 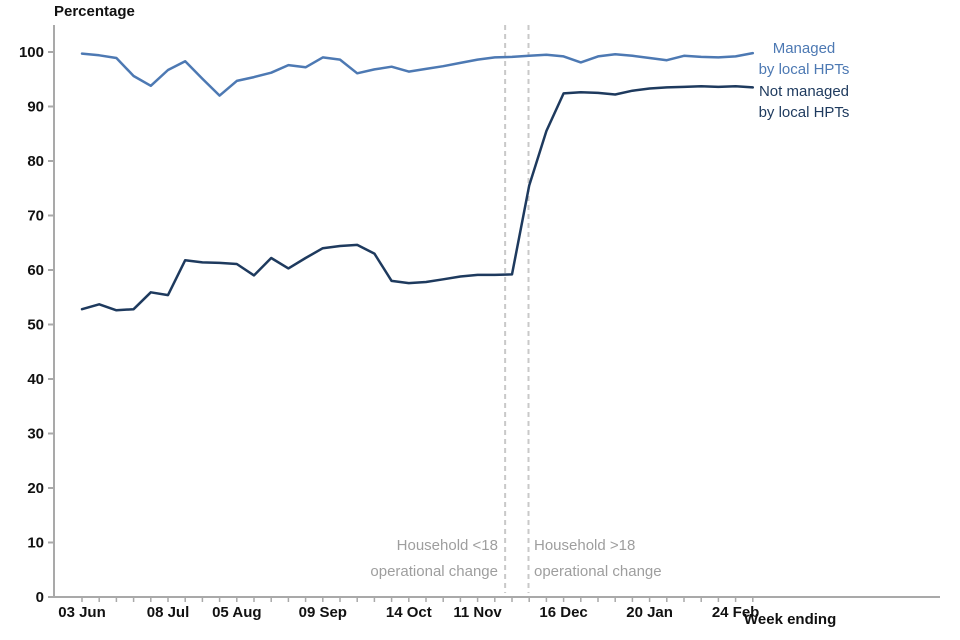 What do you see at coordinates (31, 52) in the screenshot?
I see `y-tick-label: 100` at bounding box center [31, 52].